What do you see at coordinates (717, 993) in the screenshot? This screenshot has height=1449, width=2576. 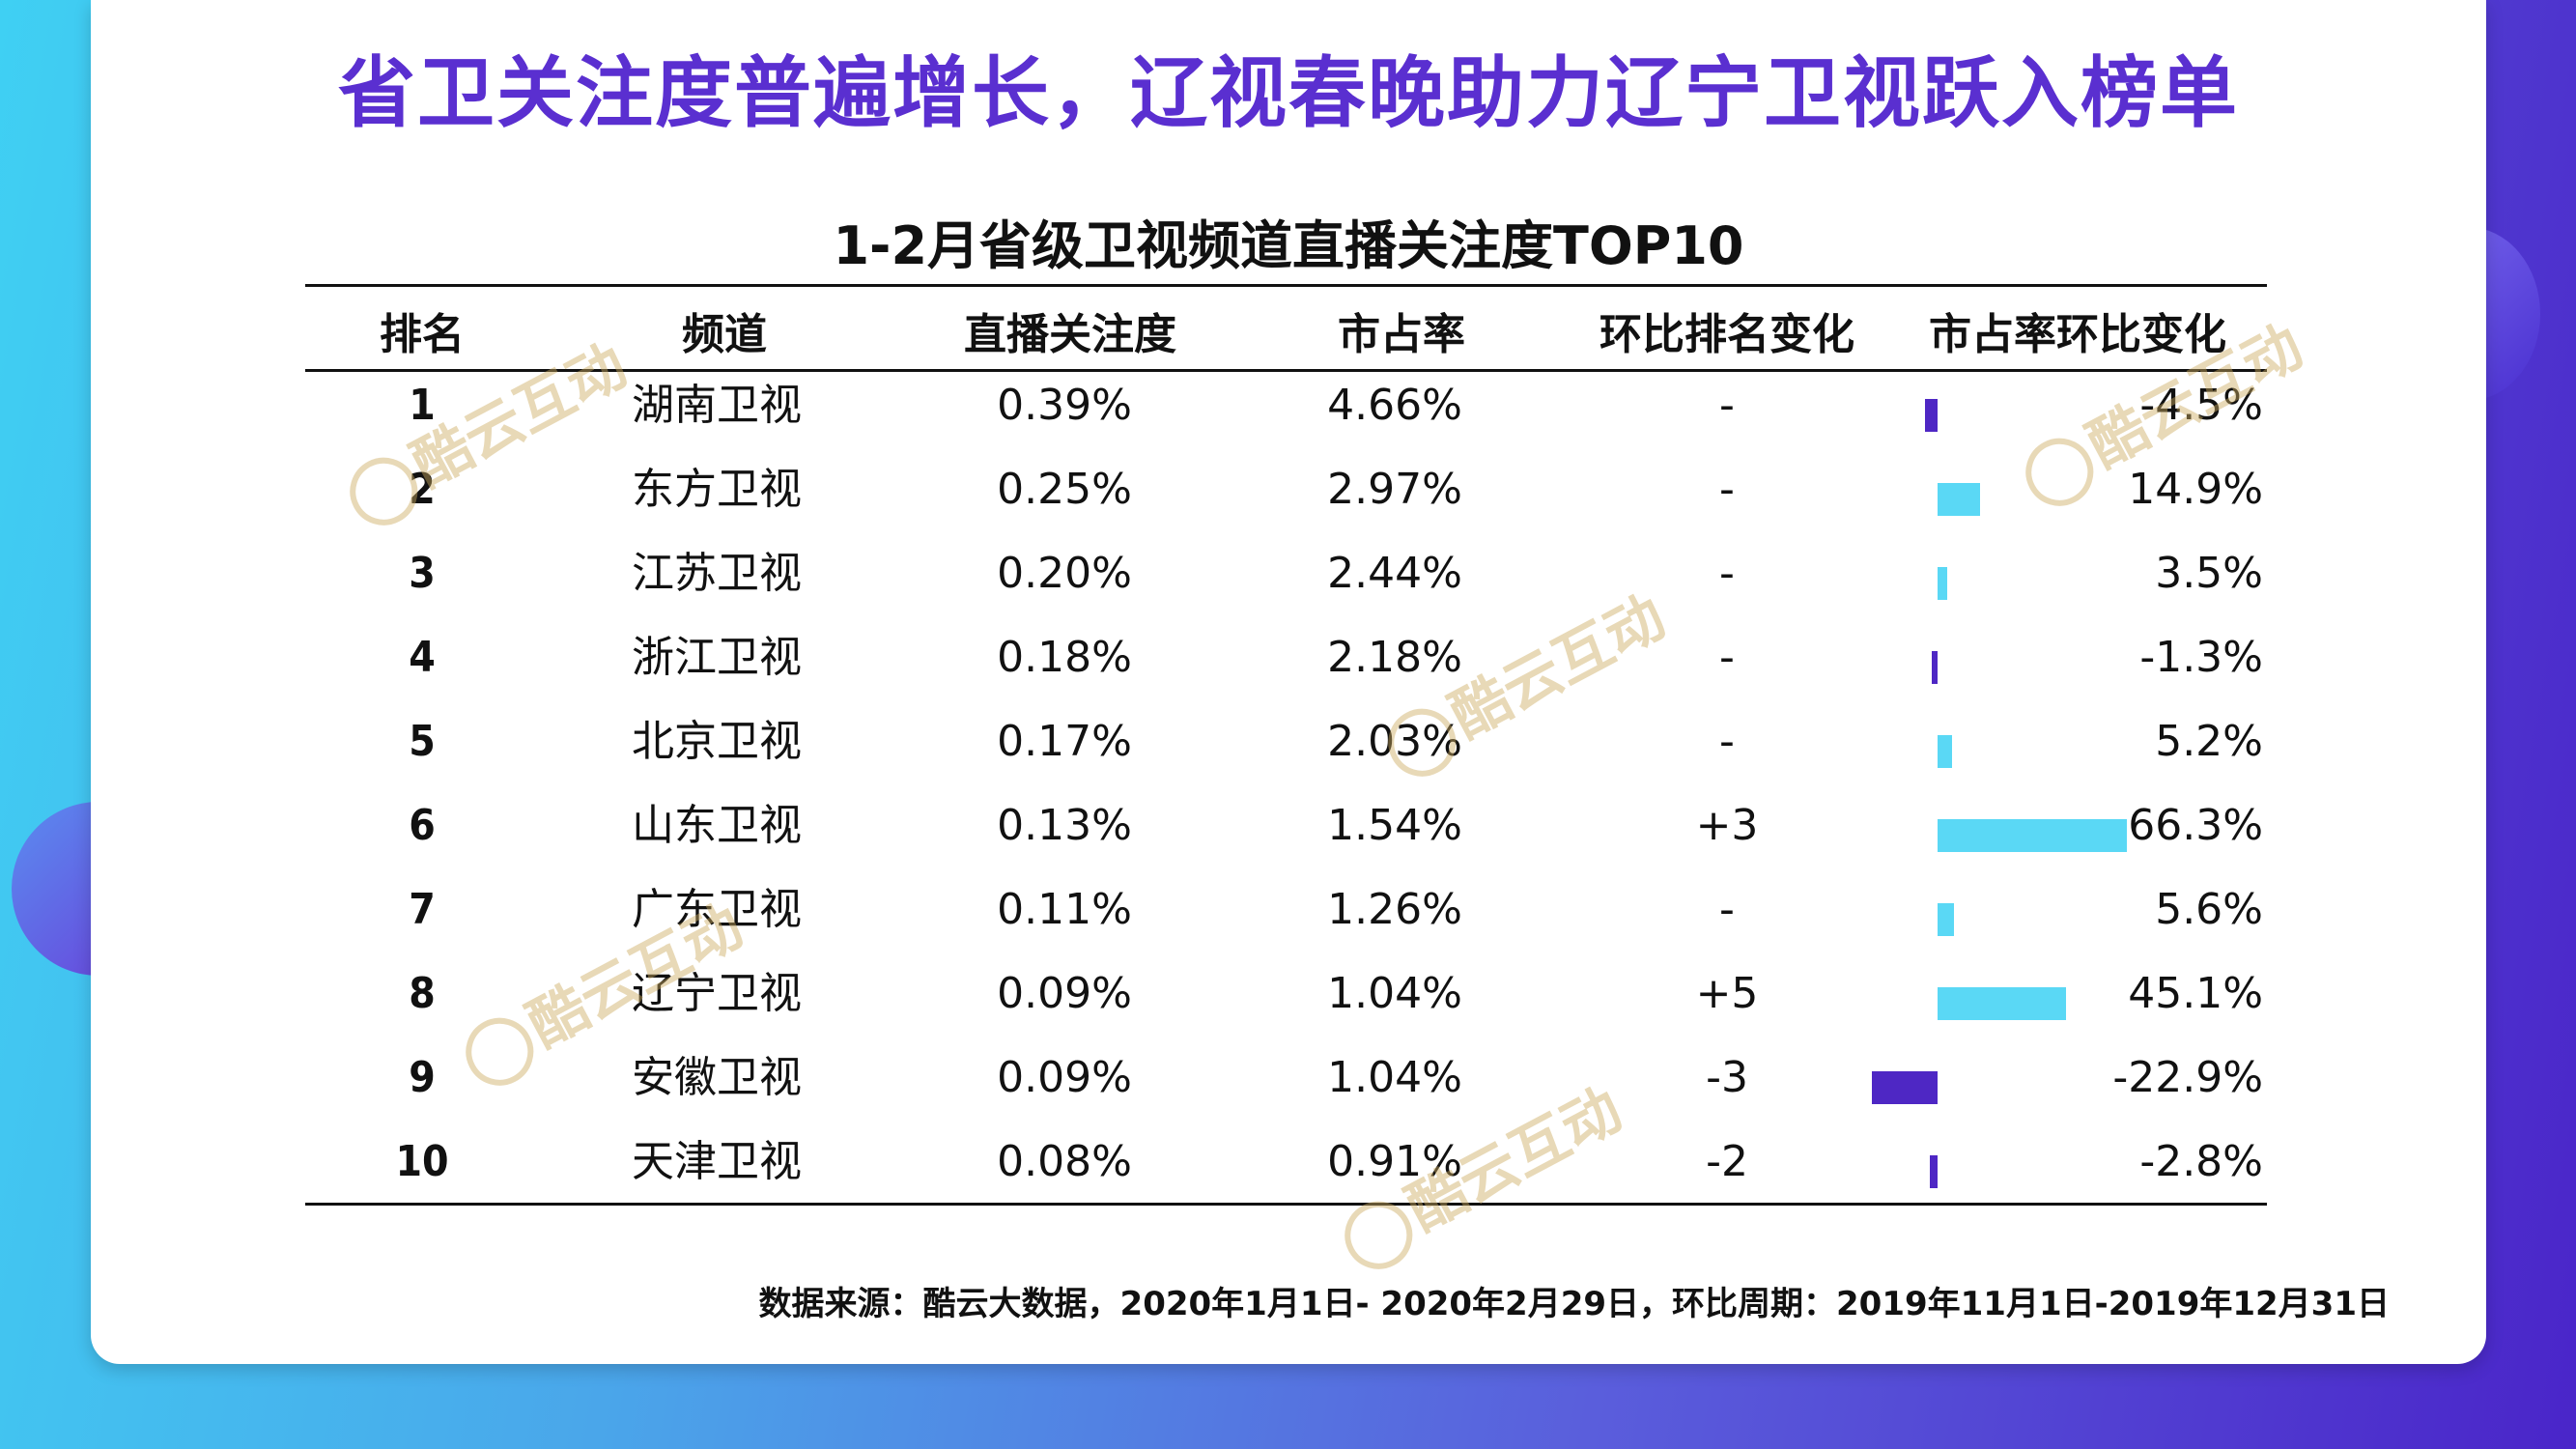 I see `channel-cell: 辽宁卫视` at bounding box center [717, 993].